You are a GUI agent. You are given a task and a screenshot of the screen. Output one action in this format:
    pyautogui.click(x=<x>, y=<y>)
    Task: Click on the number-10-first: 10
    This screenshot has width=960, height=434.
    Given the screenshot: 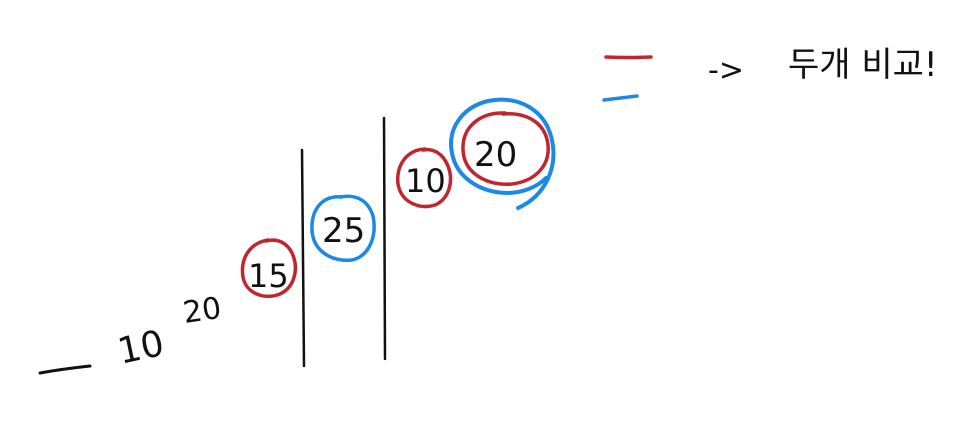 What is the action you would take?
    pyautogui.click(x=140, y=348)
    